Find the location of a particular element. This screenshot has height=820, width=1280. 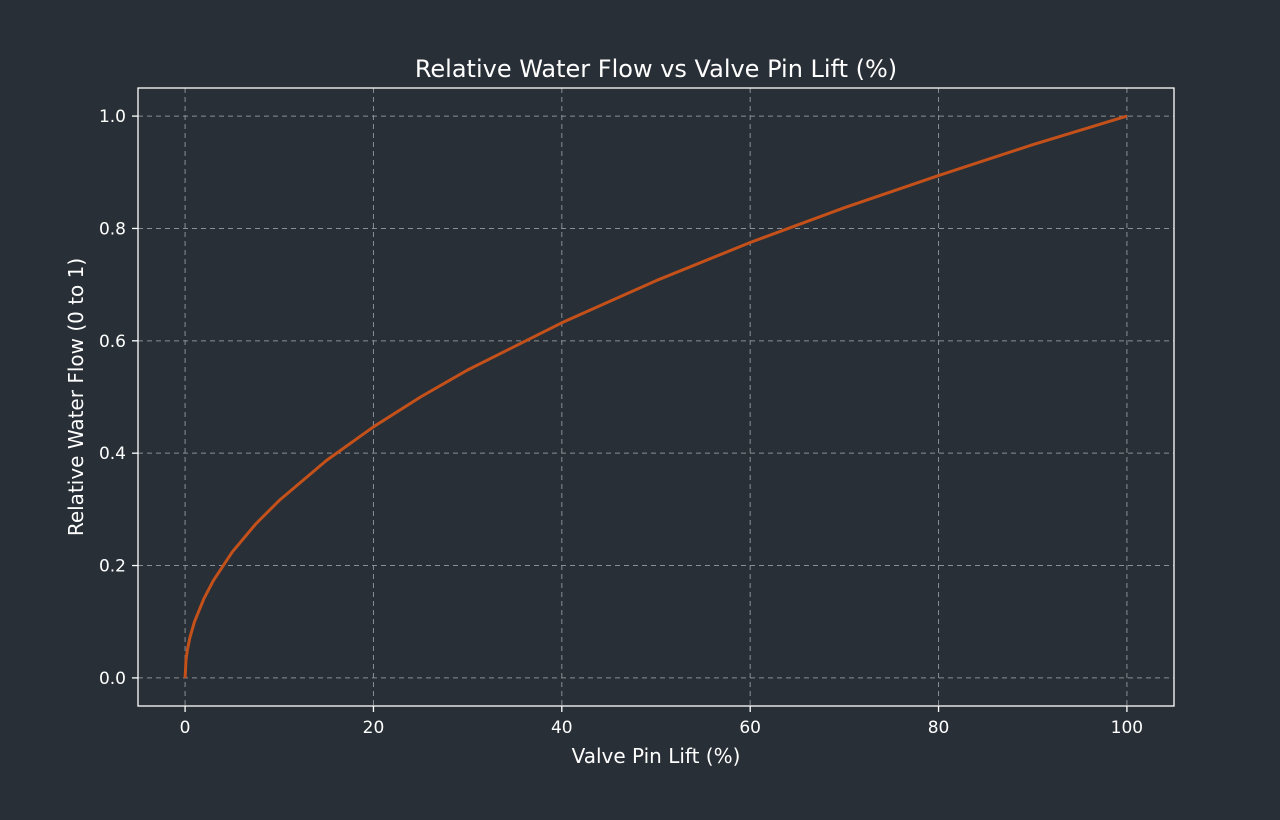

y-tick-label: 0.6 is located at coordinates (112, 342).